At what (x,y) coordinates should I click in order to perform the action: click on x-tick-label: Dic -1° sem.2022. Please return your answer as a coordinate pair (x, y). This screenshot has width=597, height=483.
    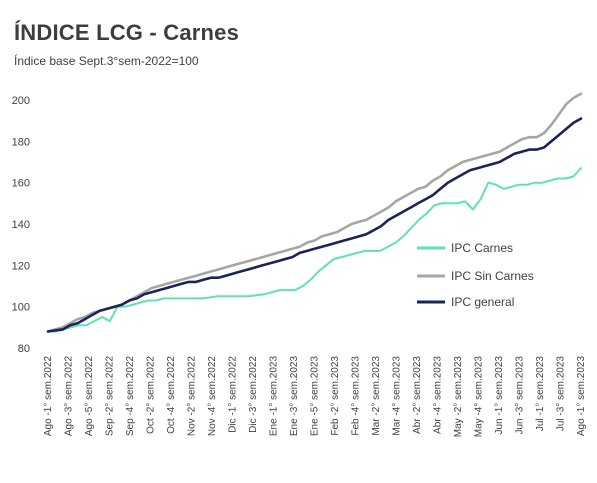
    Looking at the image, I should click on (233, 394).